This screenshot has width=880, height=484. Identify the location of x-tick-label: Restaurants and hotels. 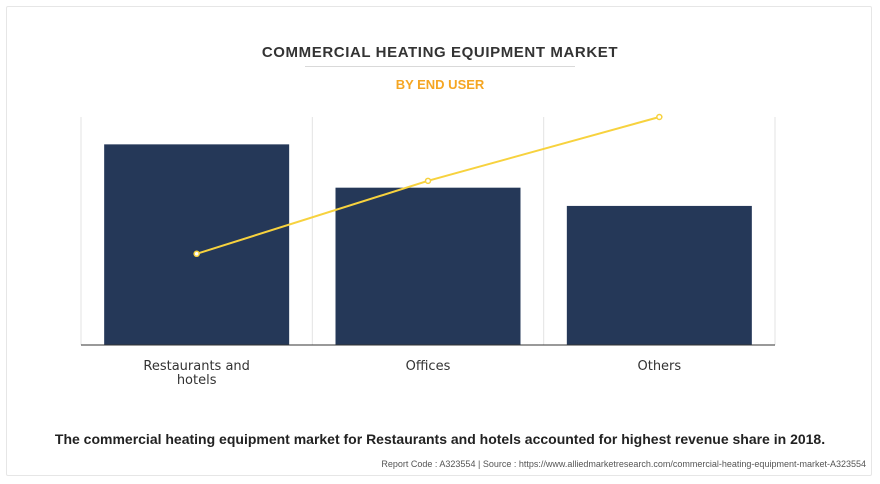
(196, 373).